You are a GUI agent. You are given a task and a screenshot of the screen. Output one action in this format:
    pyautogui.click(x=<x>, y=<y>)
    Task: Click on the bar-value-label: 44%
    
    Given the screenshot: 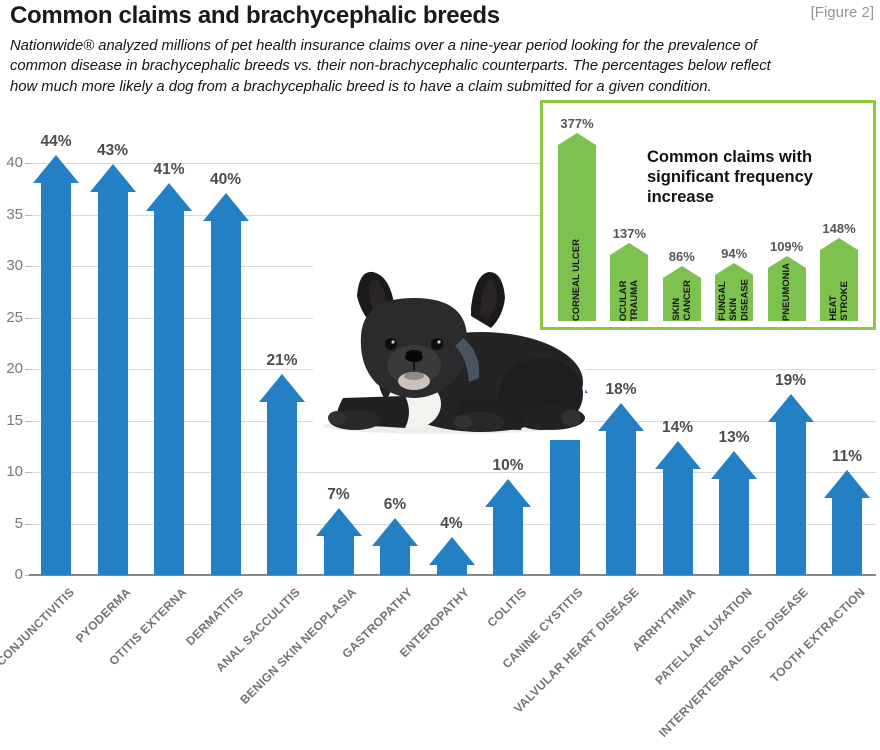 What is the action you would take?
    pyautogui.click(x=56, y=141)
    